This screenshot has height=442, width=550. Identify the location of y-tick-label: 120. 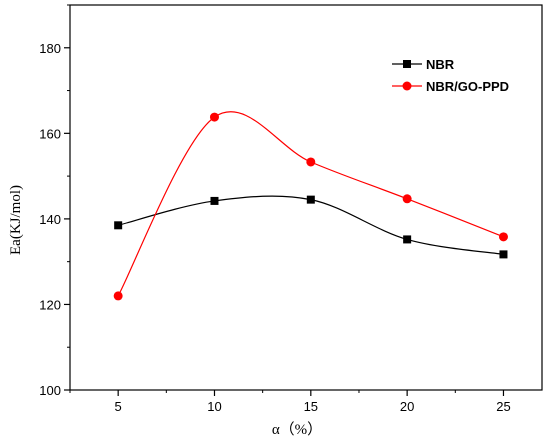
(50, 304).